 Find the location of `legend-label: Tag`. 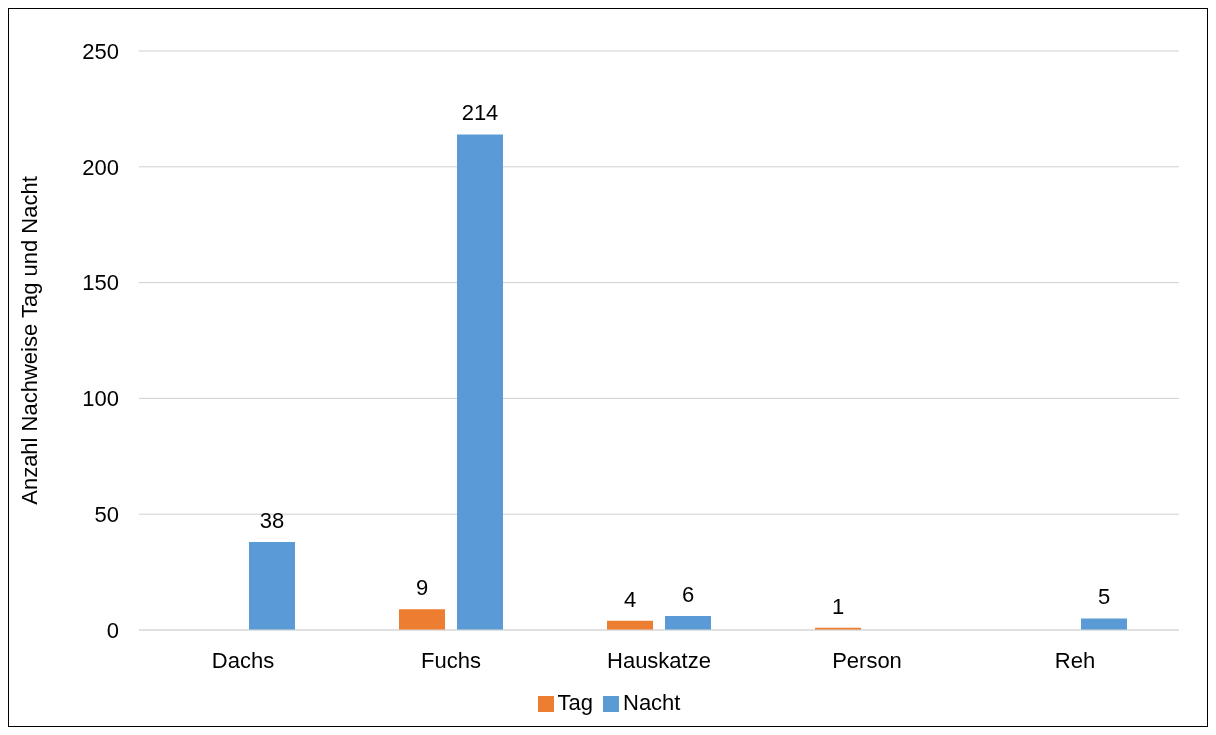

legend-label: Tag is located at coordinates (575, 702).